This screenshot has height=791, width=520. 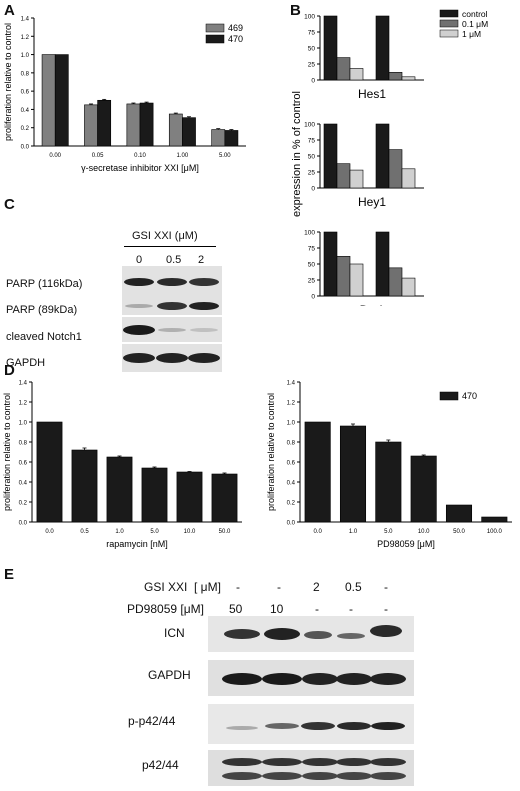 What do you see at coordinates (9, 10) in the screenshot?
I see `panel-letter-a: A` at bounding box center [9, 10].